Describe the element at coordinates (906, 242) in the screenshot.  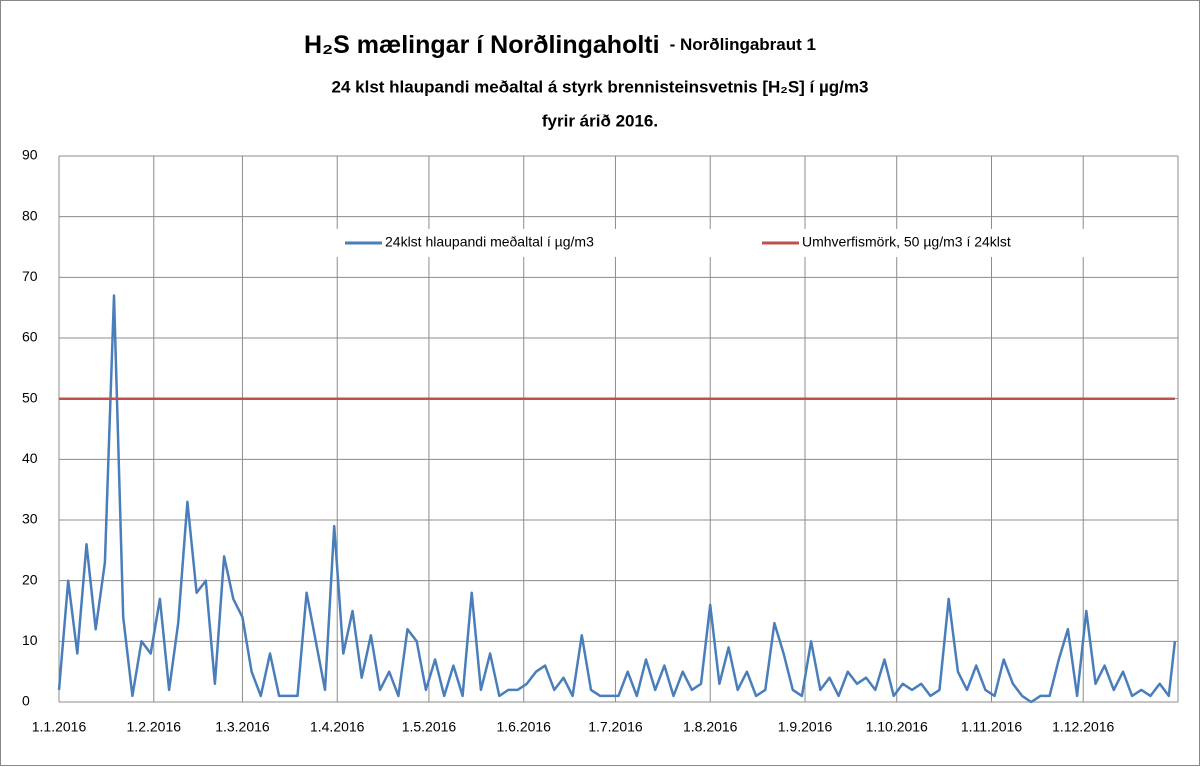
I see `legend-label: Umhverfismörk, 50 µg/m3 í 24klst` at that location.